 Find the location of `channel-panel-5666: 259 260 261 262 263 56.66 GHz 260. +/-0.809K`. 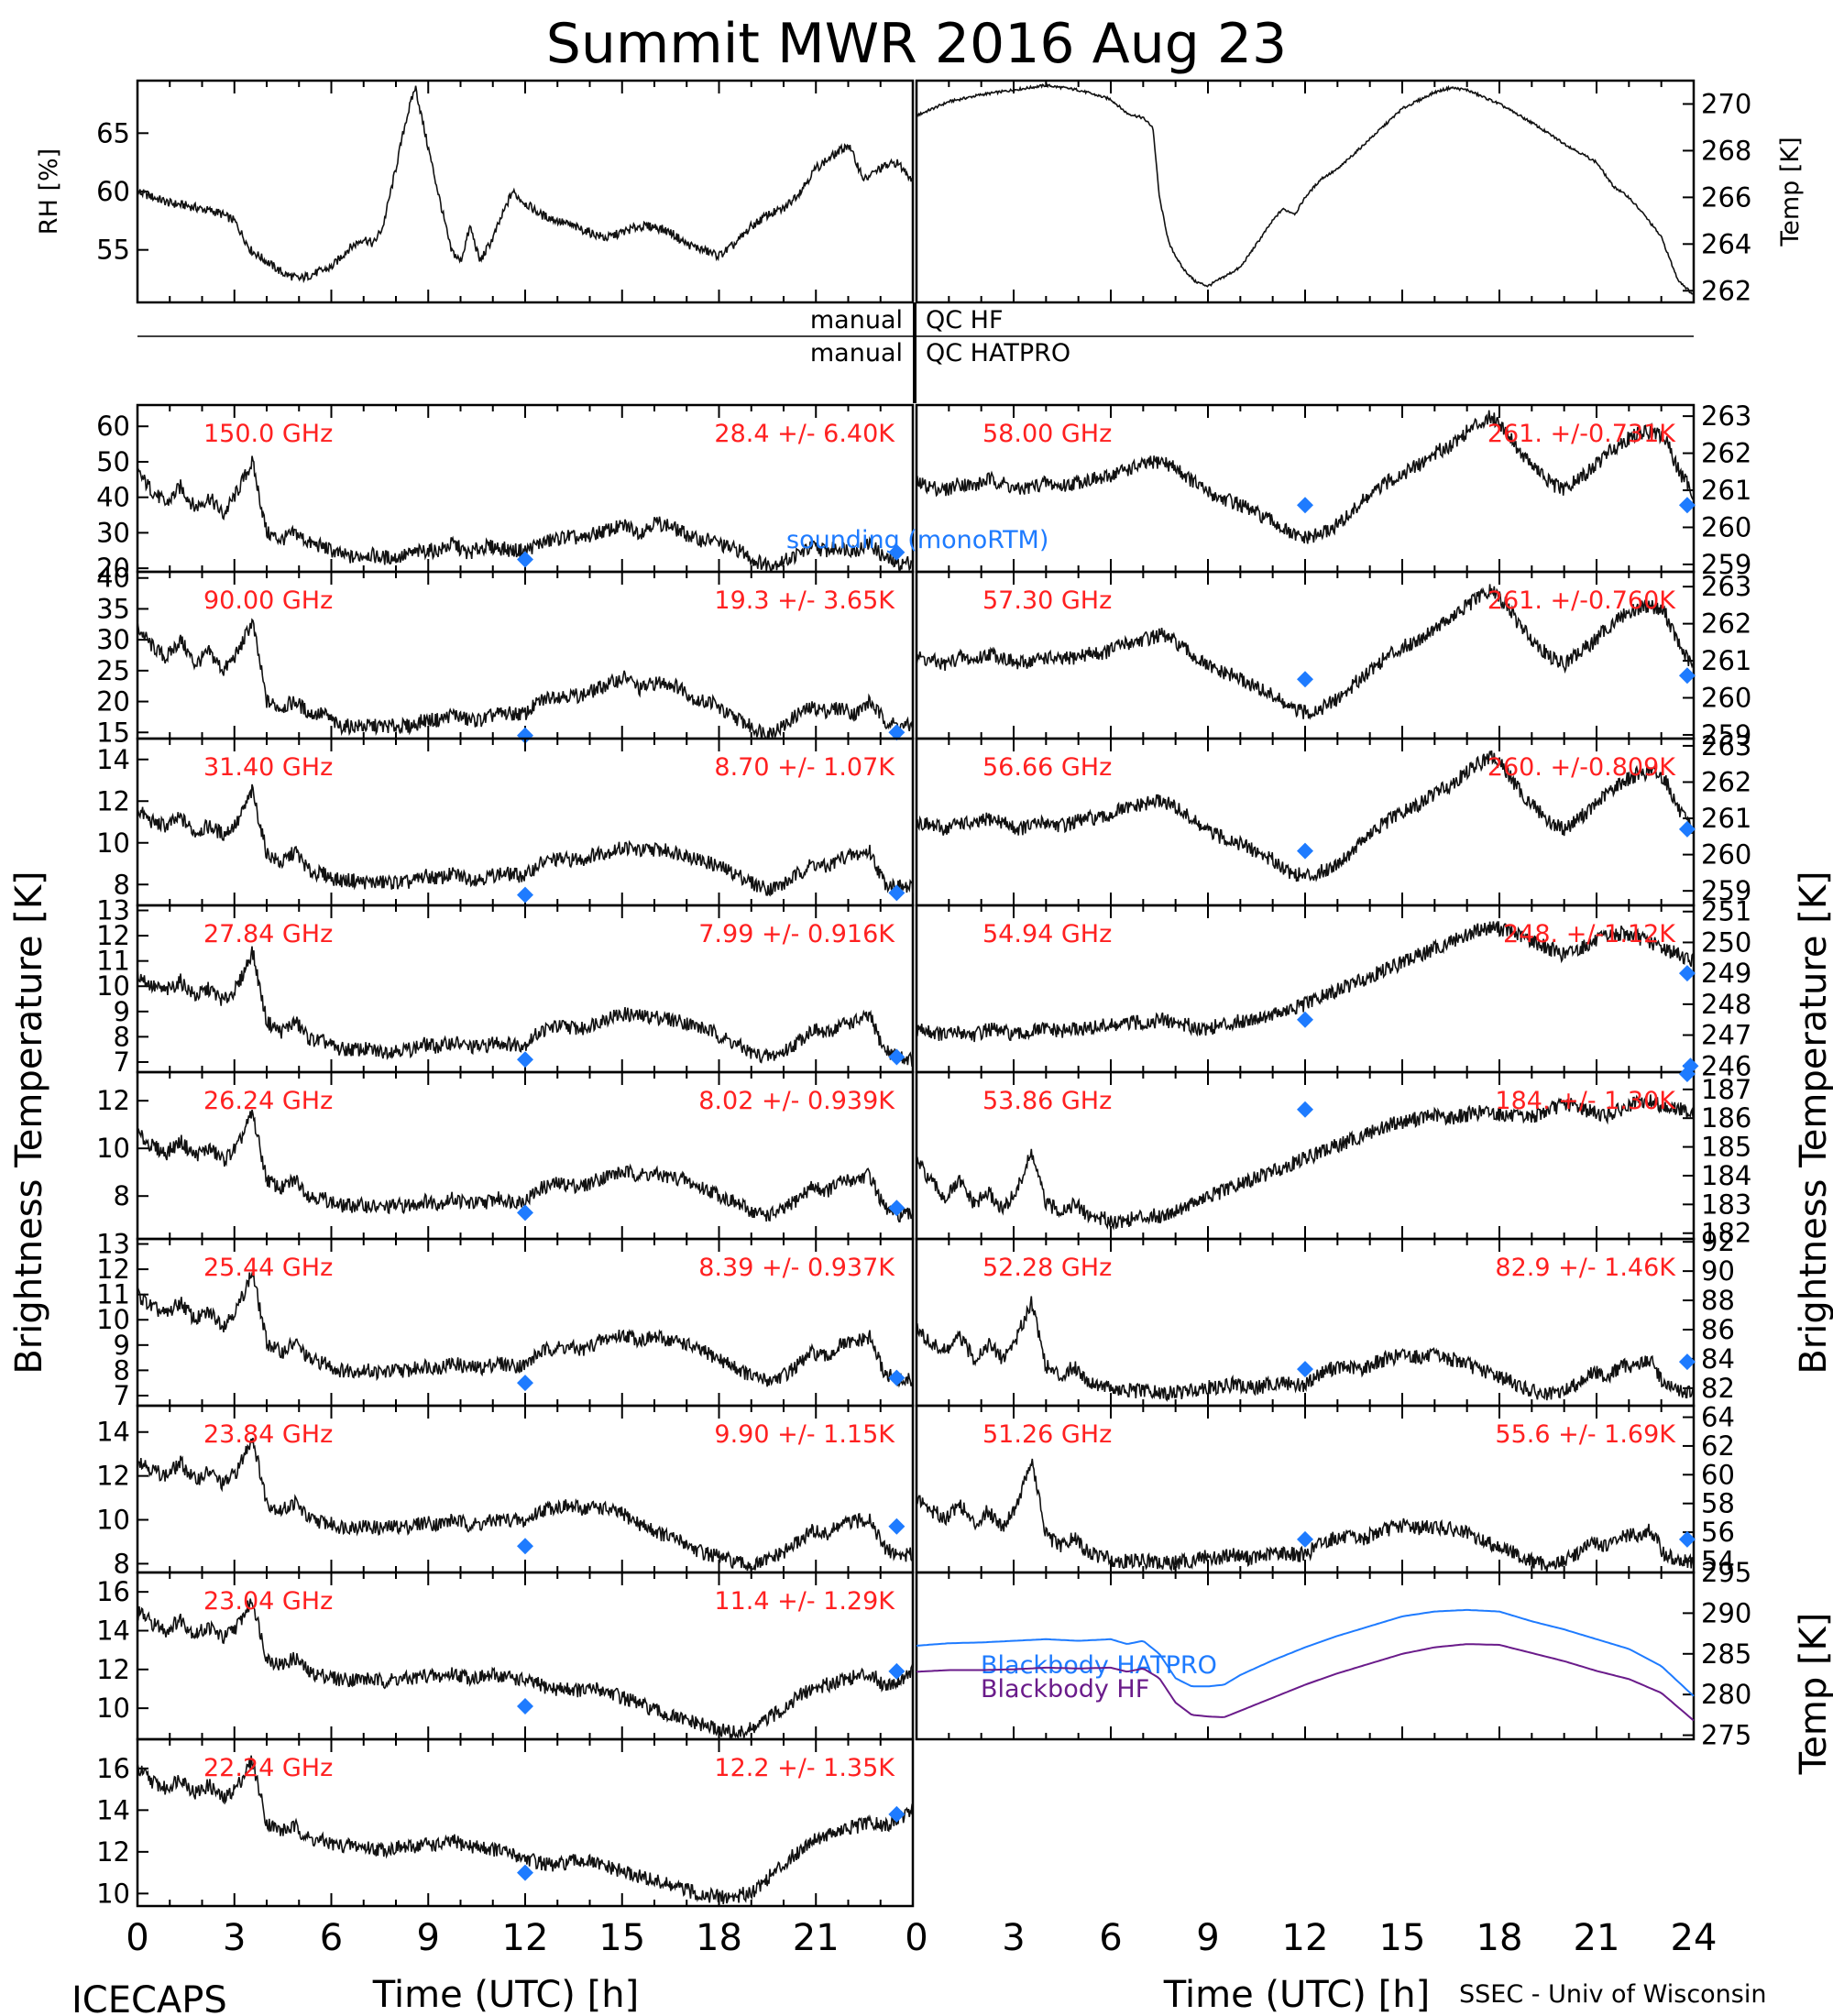

channel-panel-5666: 259 260 261 262 263 56.66 GHz 260. +/-0.809K is located at coordinates (1333, 818).